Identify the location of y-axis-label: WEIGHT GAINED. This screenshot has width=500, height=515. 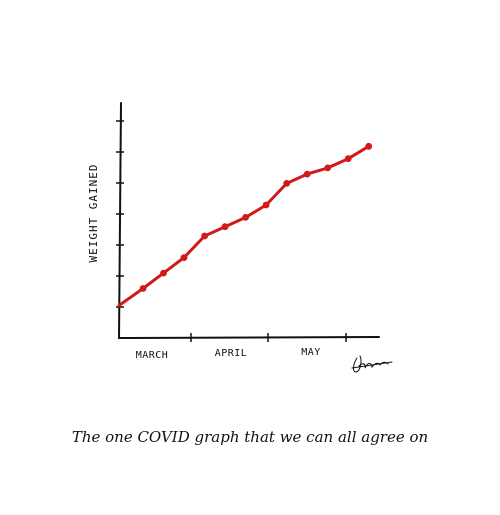
(93, 212).